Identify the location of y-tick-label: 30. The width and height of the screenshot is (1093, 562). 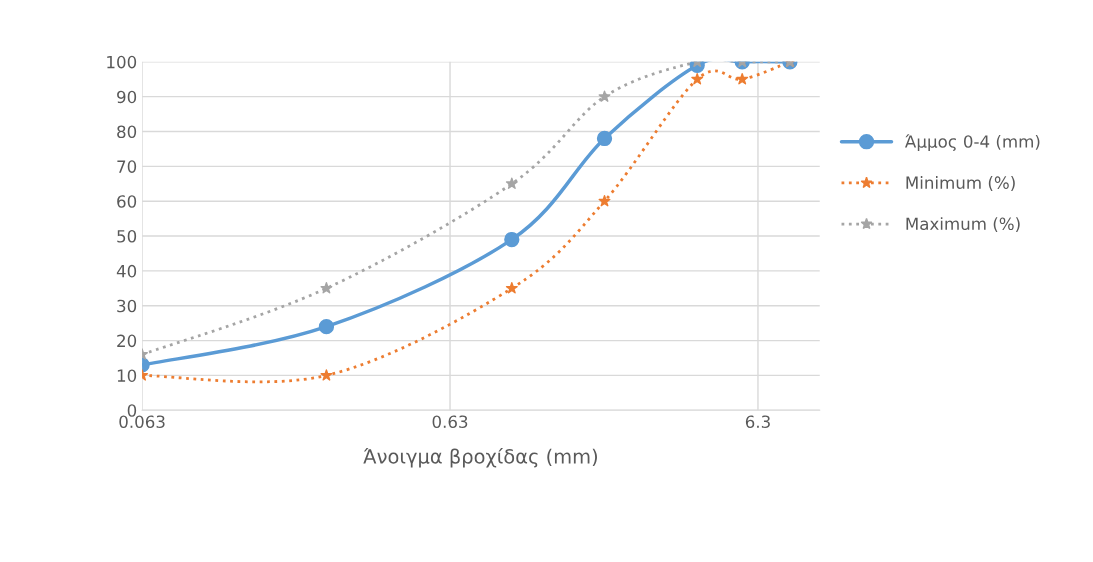
(127, 306).